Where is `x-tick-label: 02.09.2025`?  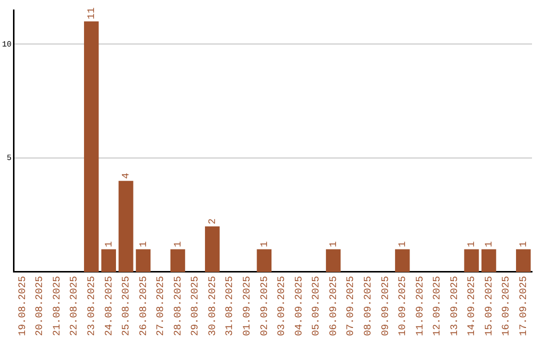
x-tick-label: 02.09.2025 is located at coordinates (265, 306).